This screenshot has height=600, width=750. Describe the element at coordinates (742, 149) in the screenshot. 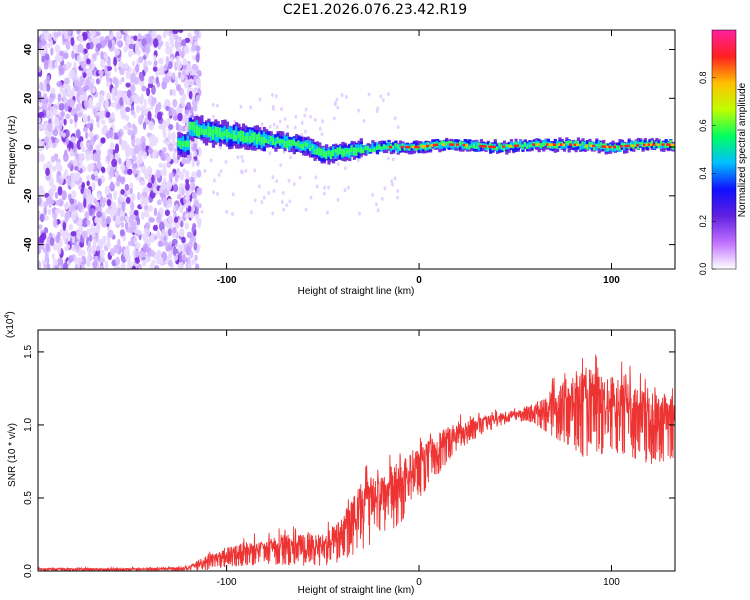

I see `colorbar-label: Normalized spectral amplitude` at that location.